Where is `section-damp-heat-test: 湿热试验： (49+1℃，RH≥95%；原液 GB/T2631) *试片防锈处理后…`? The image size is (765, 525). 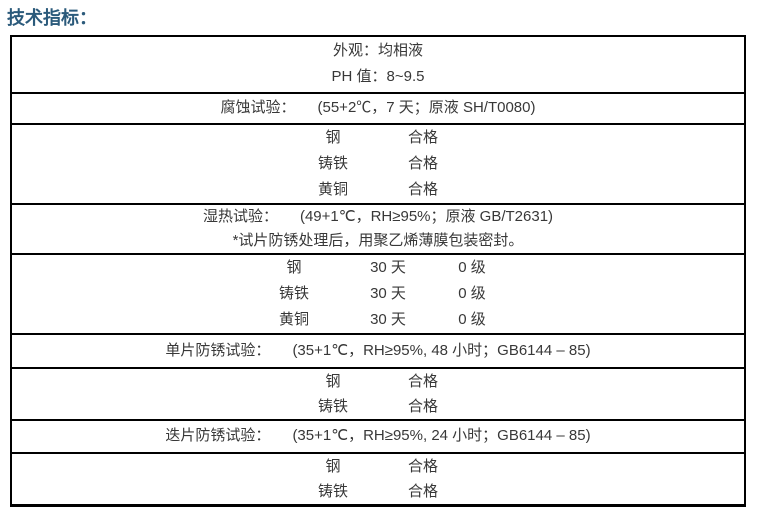
section-damp-heat-test: 湿热试验： (49+1℃，RH≥95%；原液 GB/T2631) *试片防锈处理后… is located at coordinates (378, 228).